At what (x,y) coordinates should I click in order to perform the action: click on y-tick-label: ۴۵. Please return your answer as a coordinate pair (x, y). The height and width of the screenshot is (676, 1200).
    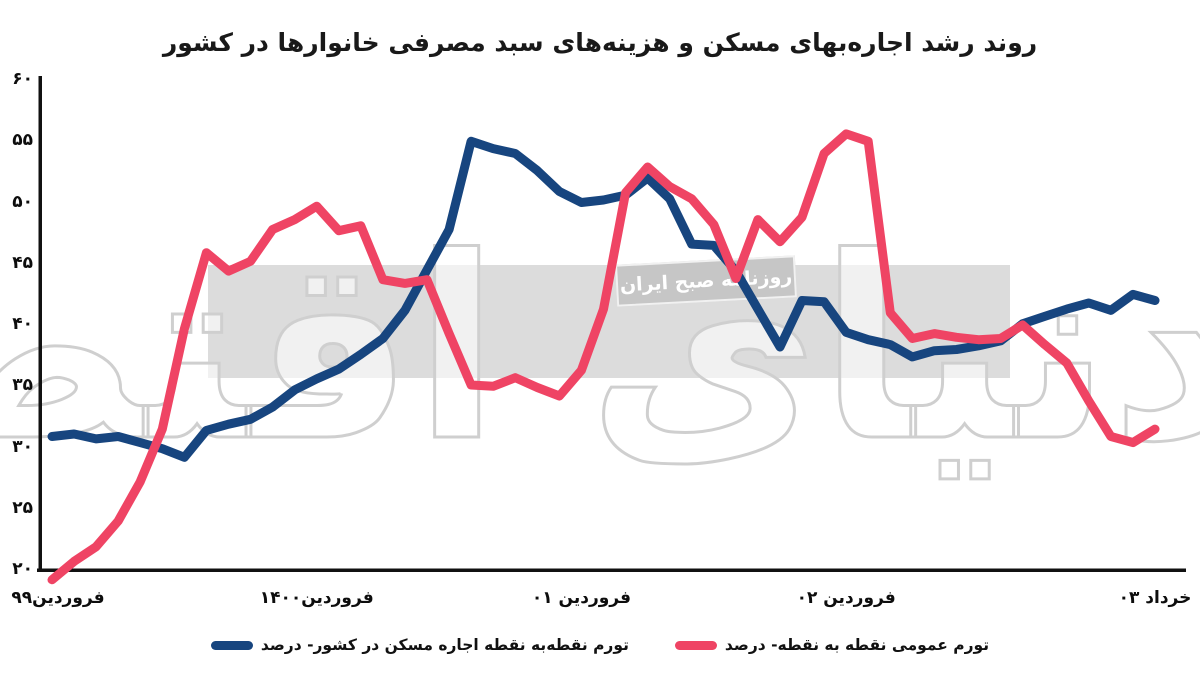
    Looking at the image, I should click on (22, 262).